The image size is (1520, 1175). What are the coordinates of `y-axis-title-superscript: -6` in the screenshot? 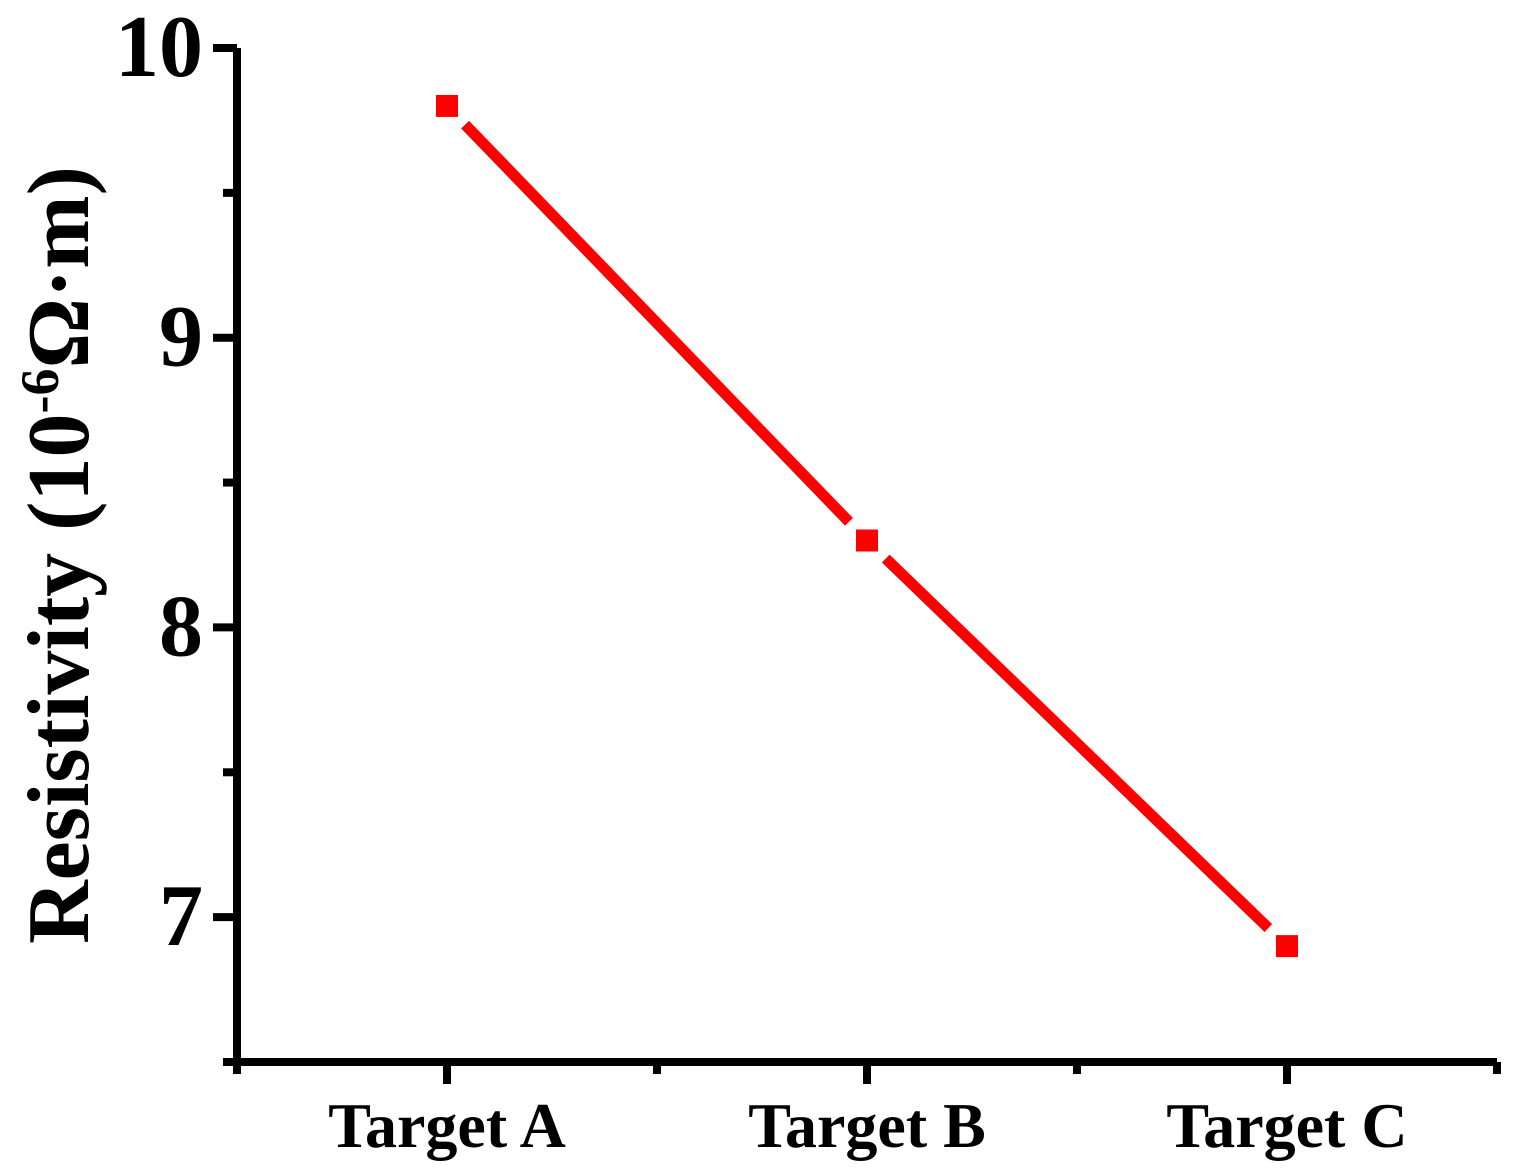 It's located at (40, 391).